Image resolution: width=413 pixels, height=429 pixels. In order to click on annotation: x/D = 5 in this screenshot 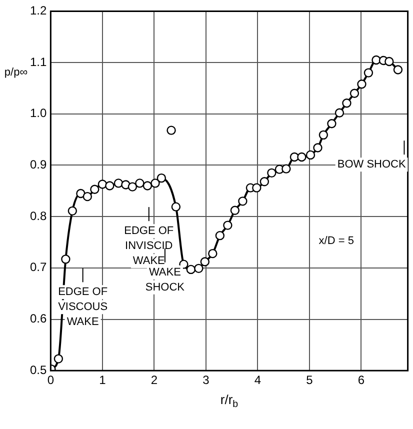, I will do `click(336, 241)`.